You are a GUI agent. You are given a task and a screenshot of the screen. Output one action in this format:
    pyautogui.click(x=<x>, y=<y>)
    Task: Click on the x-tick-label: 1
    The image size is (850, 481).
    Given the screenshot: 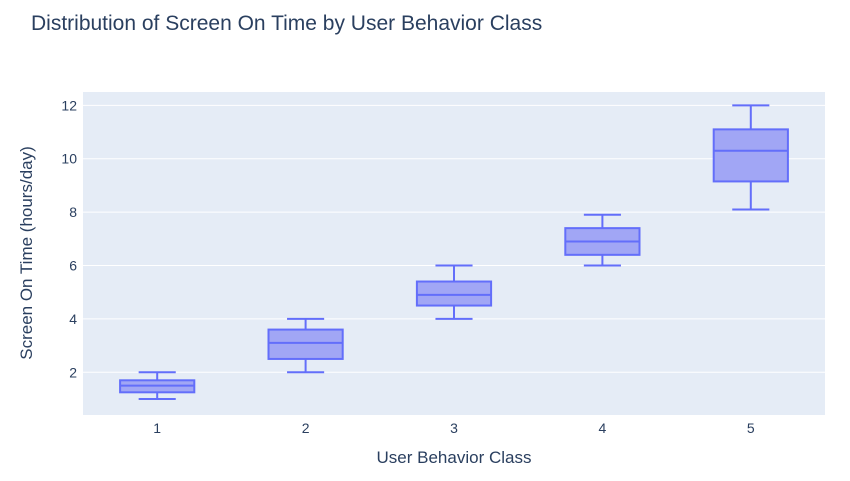 What is the action you would take?
    pyautogui.click(x=157, y=428)
    